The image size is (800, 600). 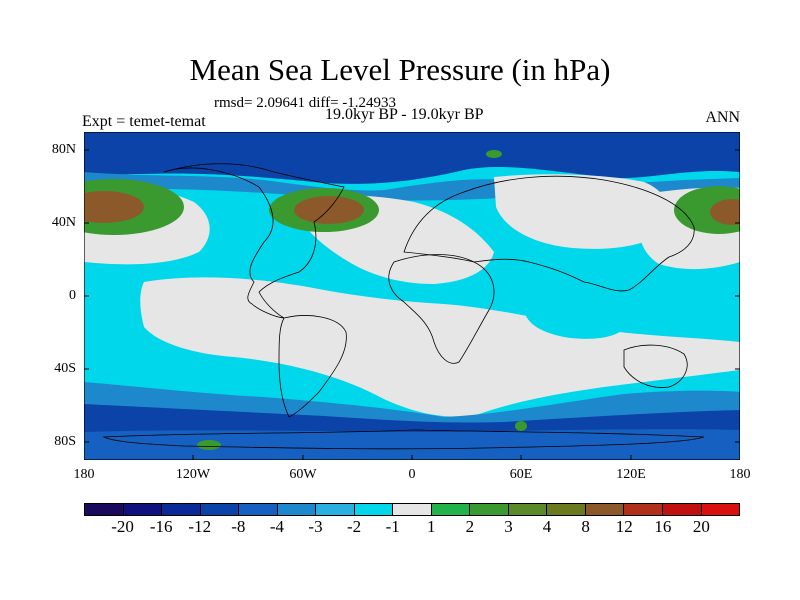 I want to click on neutral-region, so click(x=581, y=211).